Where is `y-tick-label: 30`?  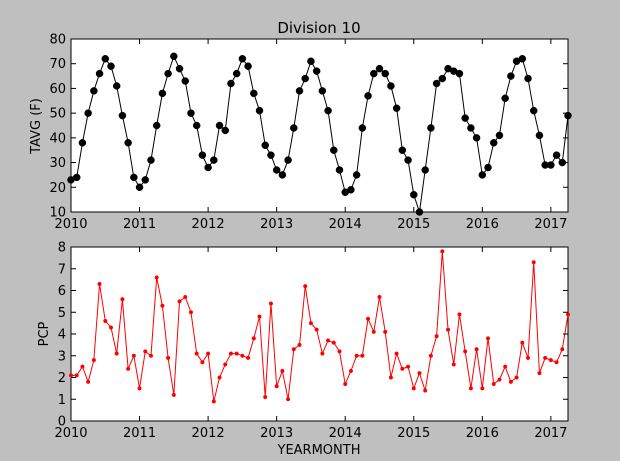 y-tick-label: 30 is located at coordinates (57, 163).